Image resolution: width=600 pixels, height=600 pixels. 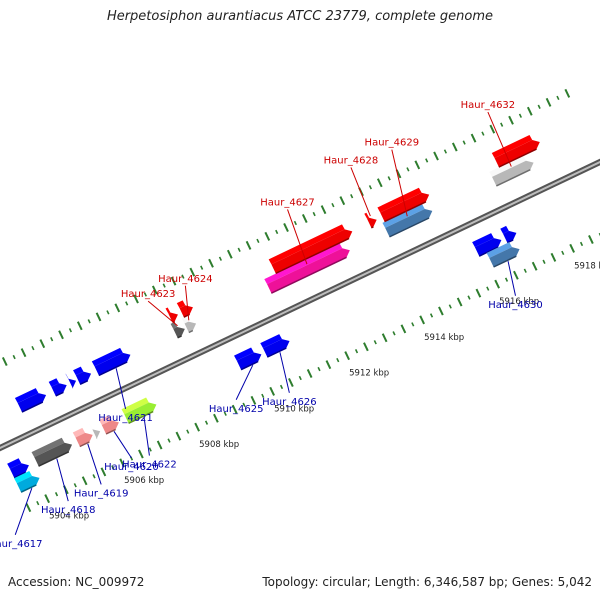 What do you see at coordinates (236, 409) in the screenshot?
I see `gene-label: Haur_4625` at bounding box center [236, 409].